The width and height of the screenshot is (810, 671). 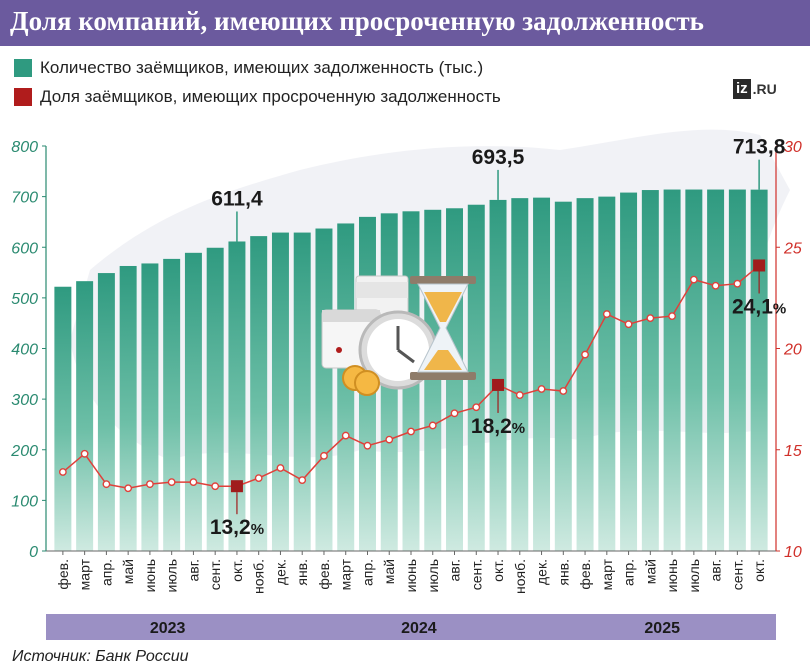 What do you see at coordinates (759, 306) in the screenshot?
I see `line-annotation-label: 24,1%` at bounding box center [759, 306].